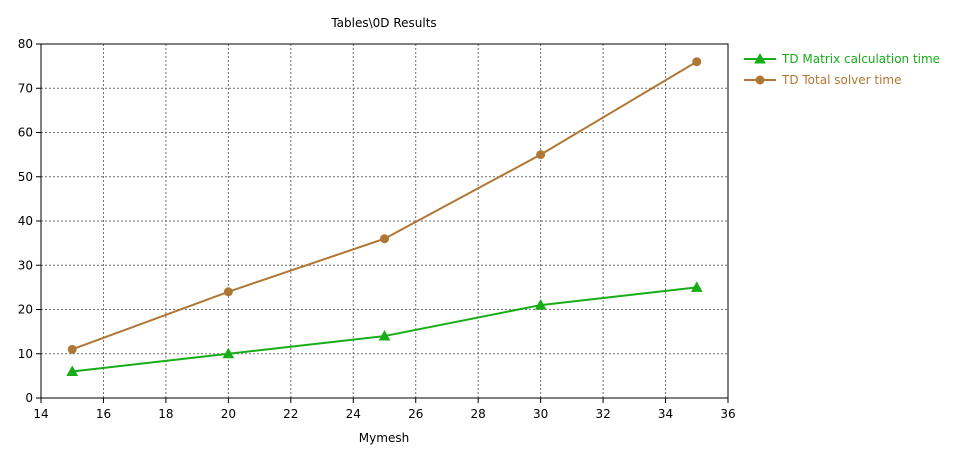 Image resolution: width=975 pixels, height=455 pixels. Describe the element at coordinates (860, 59) in the screenshot. I see `legend-label: TD Matrix calculation time` at that location.